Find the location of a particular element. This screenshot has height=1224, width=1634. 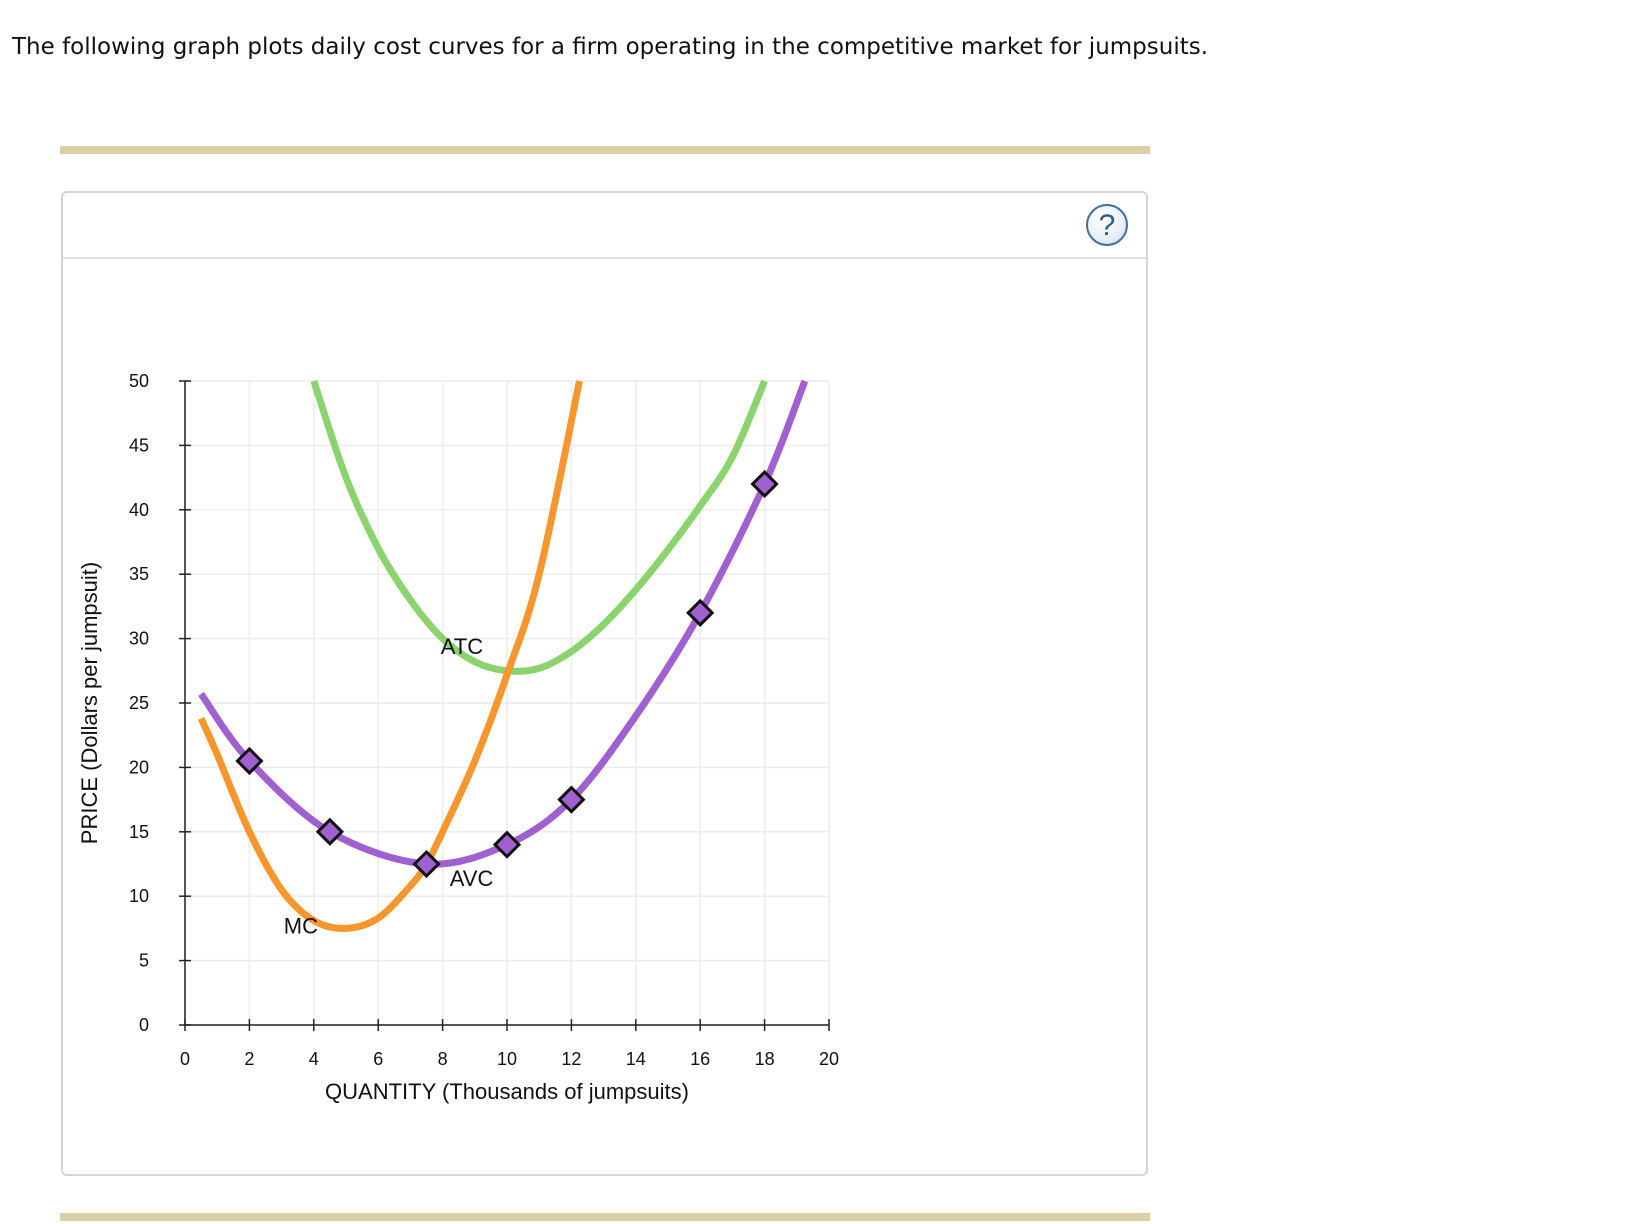

y-tick-label: 5 is located at coordinates (144, 961).